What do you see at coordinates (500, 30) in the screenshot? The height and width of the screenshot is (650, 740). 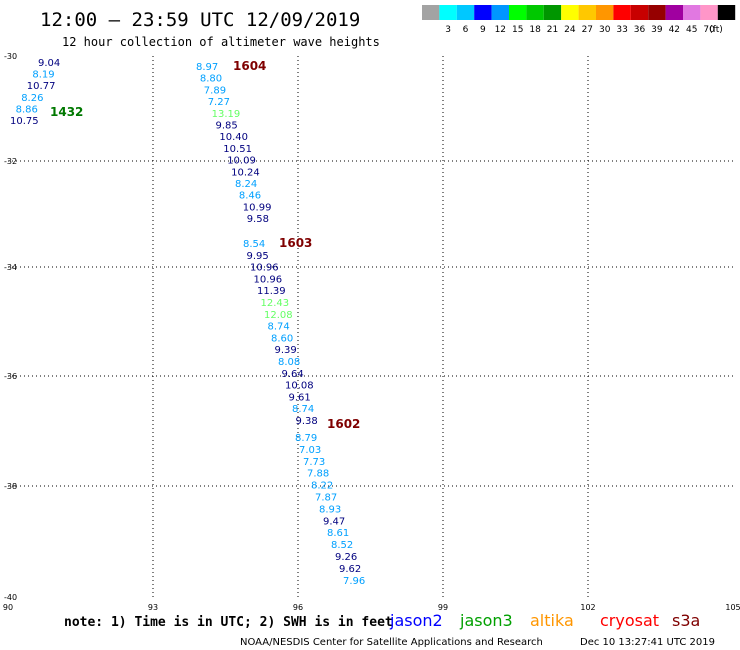 I see `legend-tick-label: 12` at bounding box center [500, 30].